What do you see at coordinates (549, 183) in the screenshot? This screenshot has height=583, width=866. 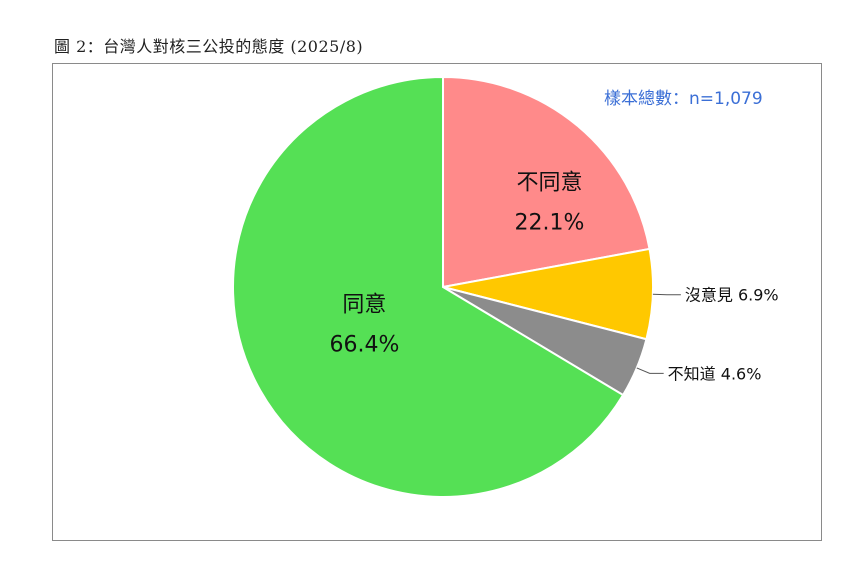 I see `slice-label-category-1: 不同意` at bounding box center [549, 183].